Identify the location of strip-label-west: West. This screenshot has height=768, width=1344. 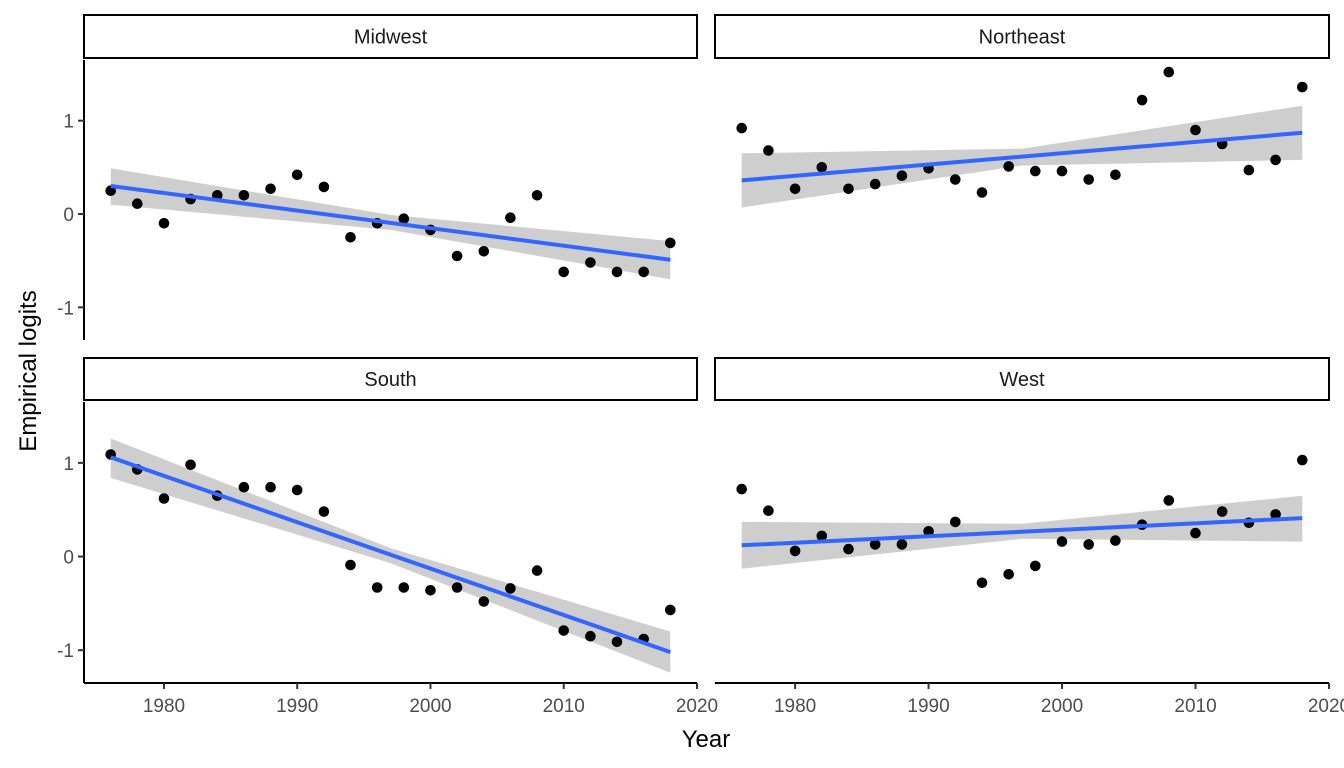
(1022, 380).